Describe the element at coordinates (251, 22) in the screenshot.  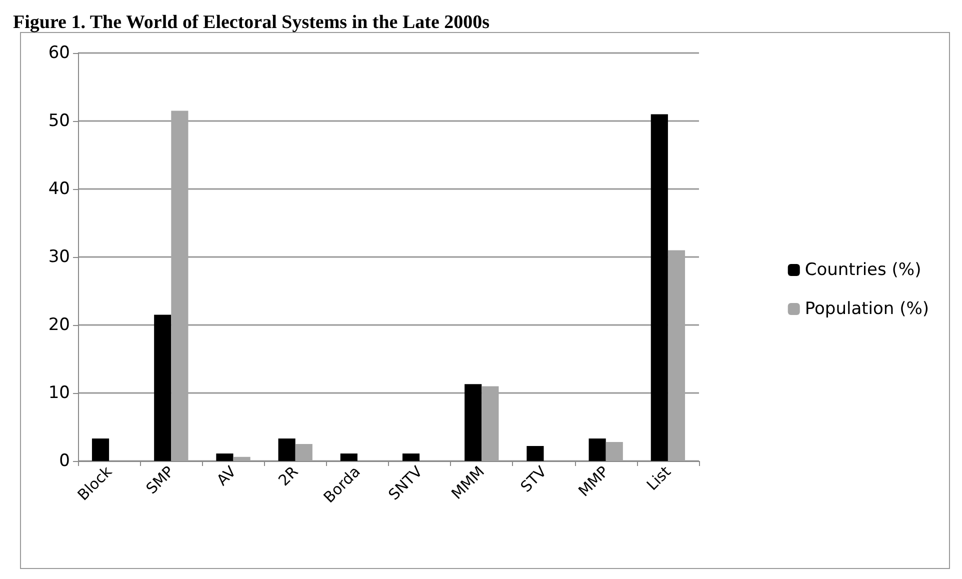
I see `chart-title: Figure 1. The World of Electoral Systems in the Late 2000s` at that location.